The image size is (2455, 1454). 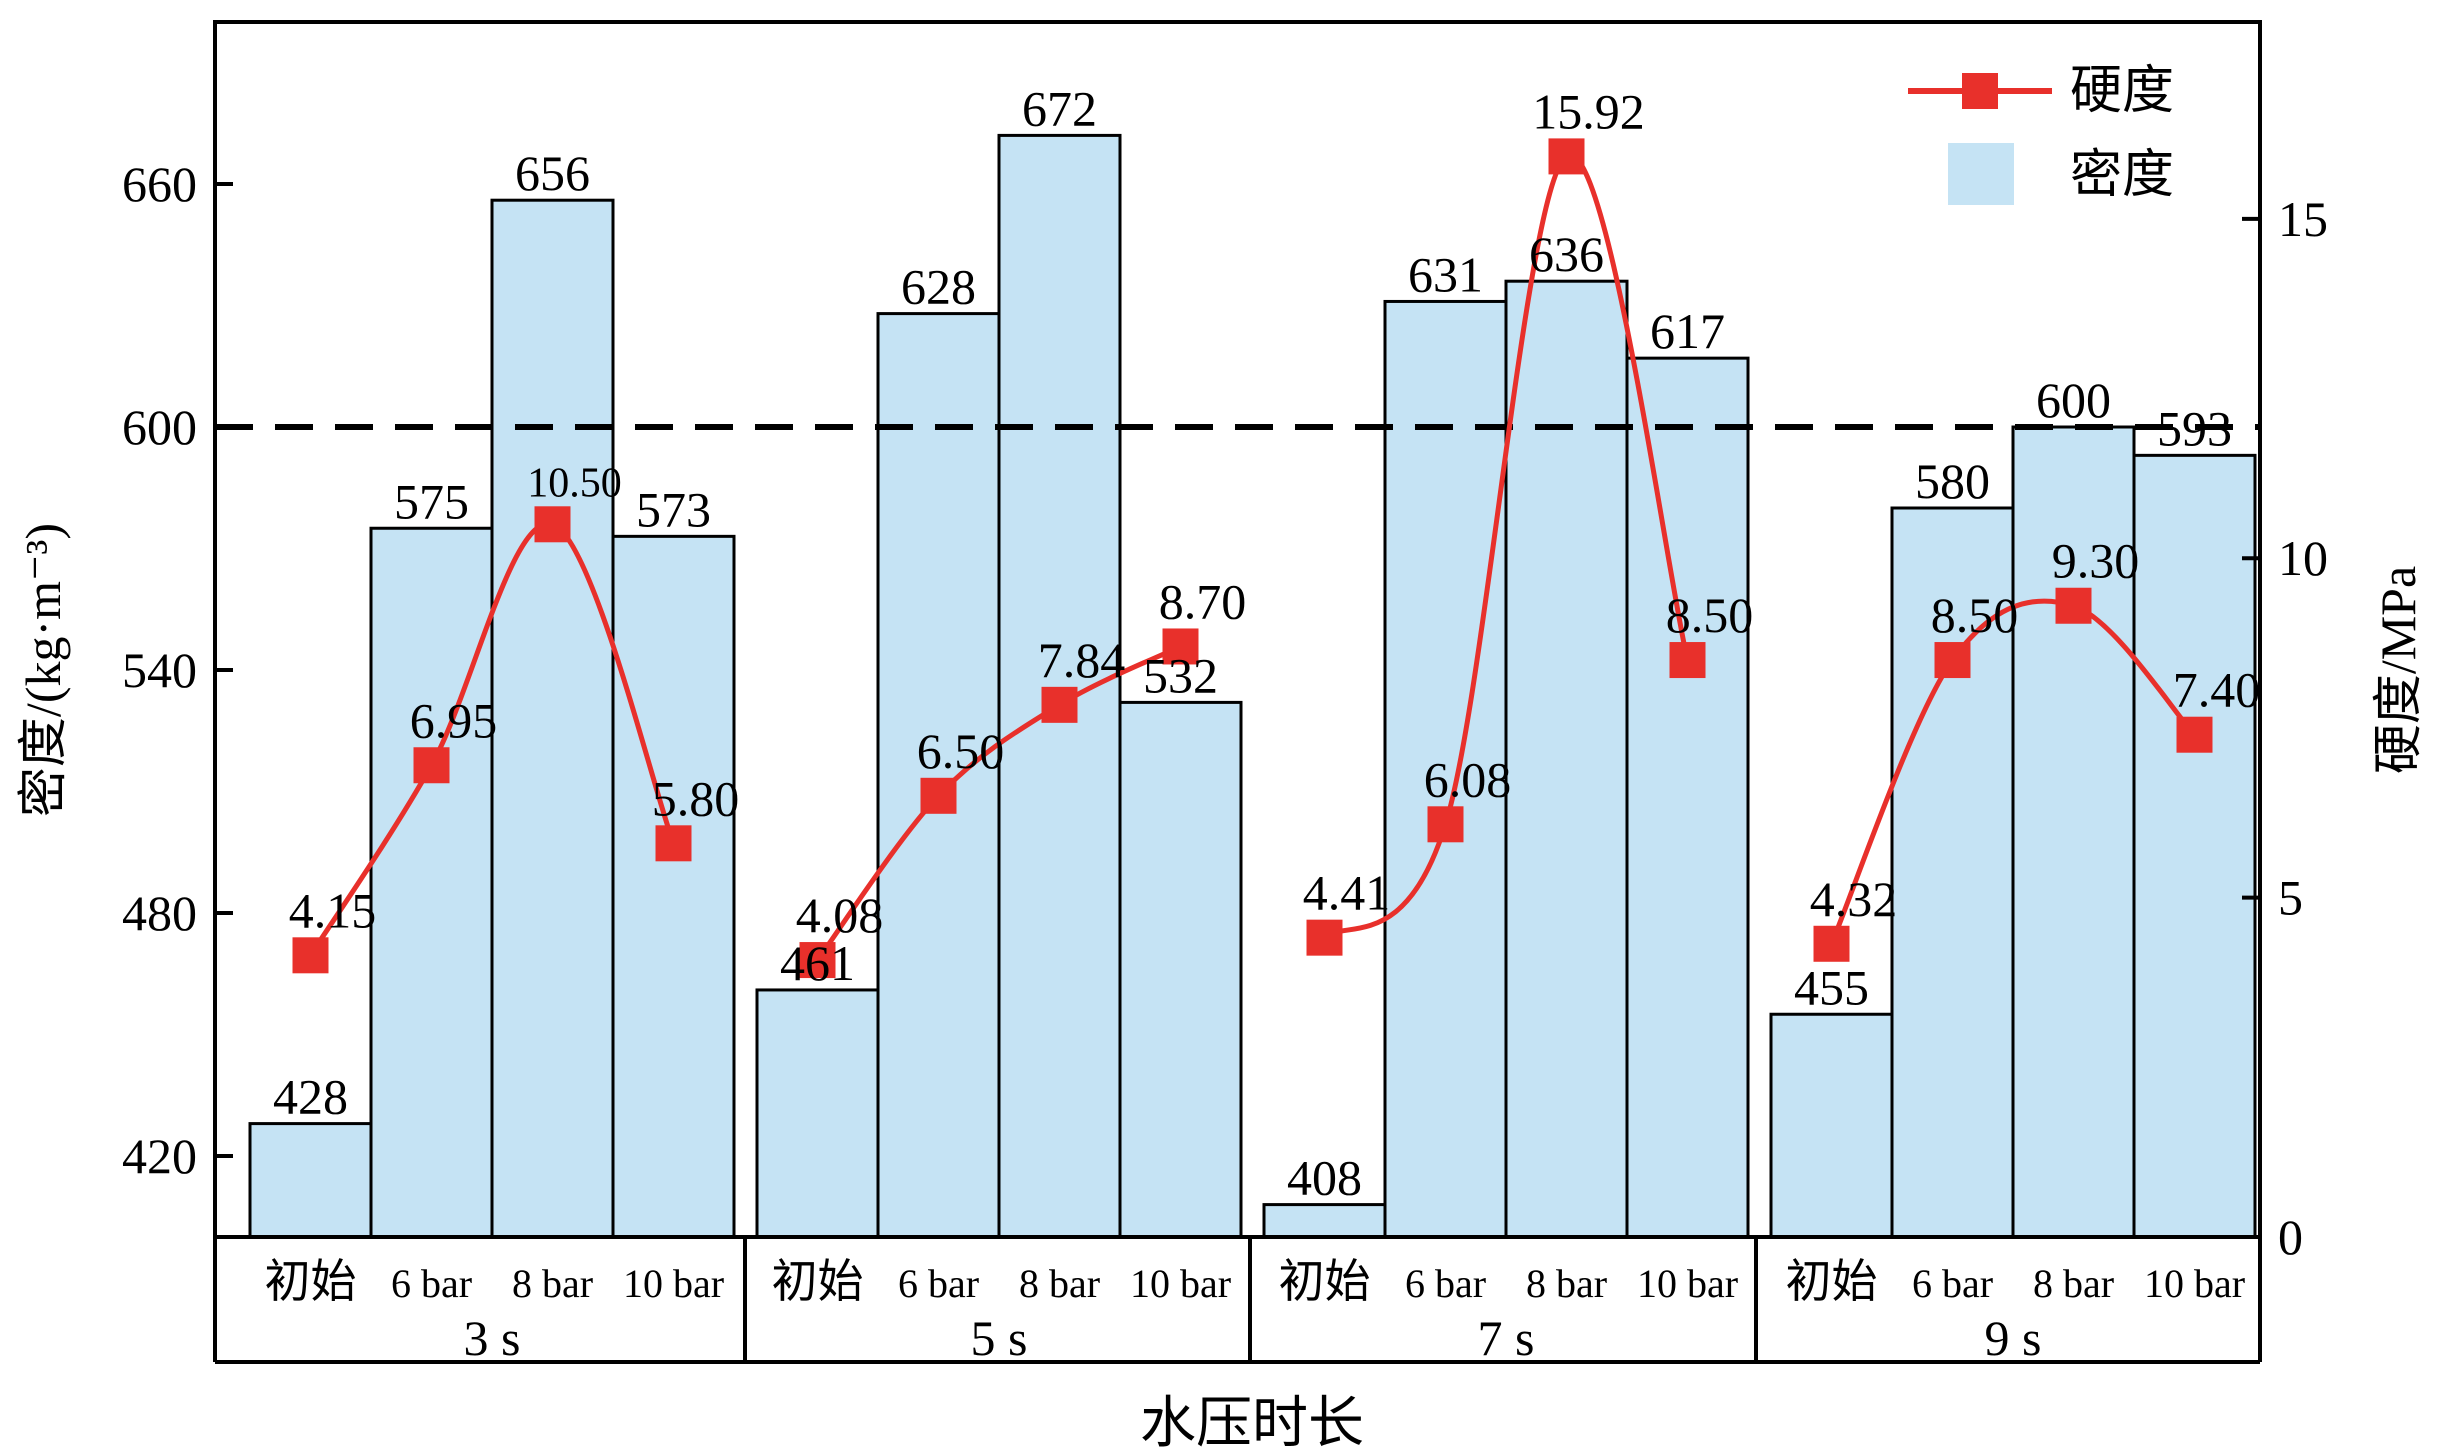 I want to click on density-value-label: 593, so click(x=2194, y=428).